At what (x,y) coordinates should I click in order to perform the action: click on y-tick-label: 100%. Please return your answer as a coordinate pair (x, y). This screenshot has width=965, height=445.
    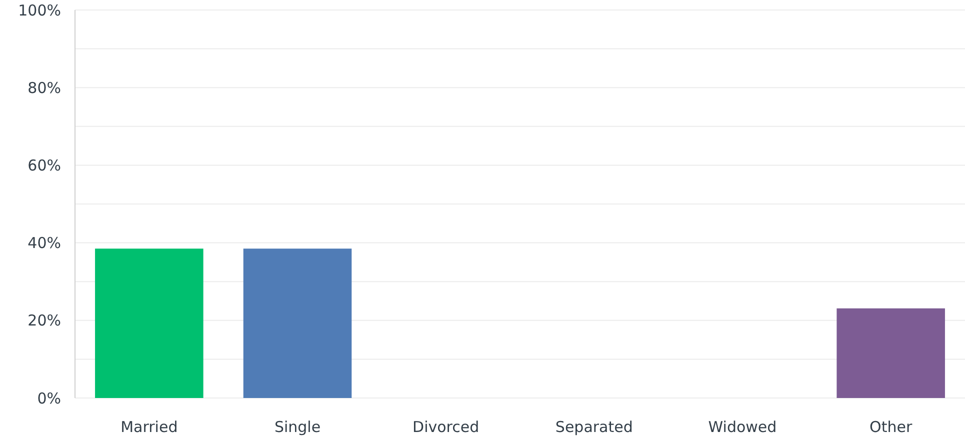
    Looking at the image, I should click on (39, 10).